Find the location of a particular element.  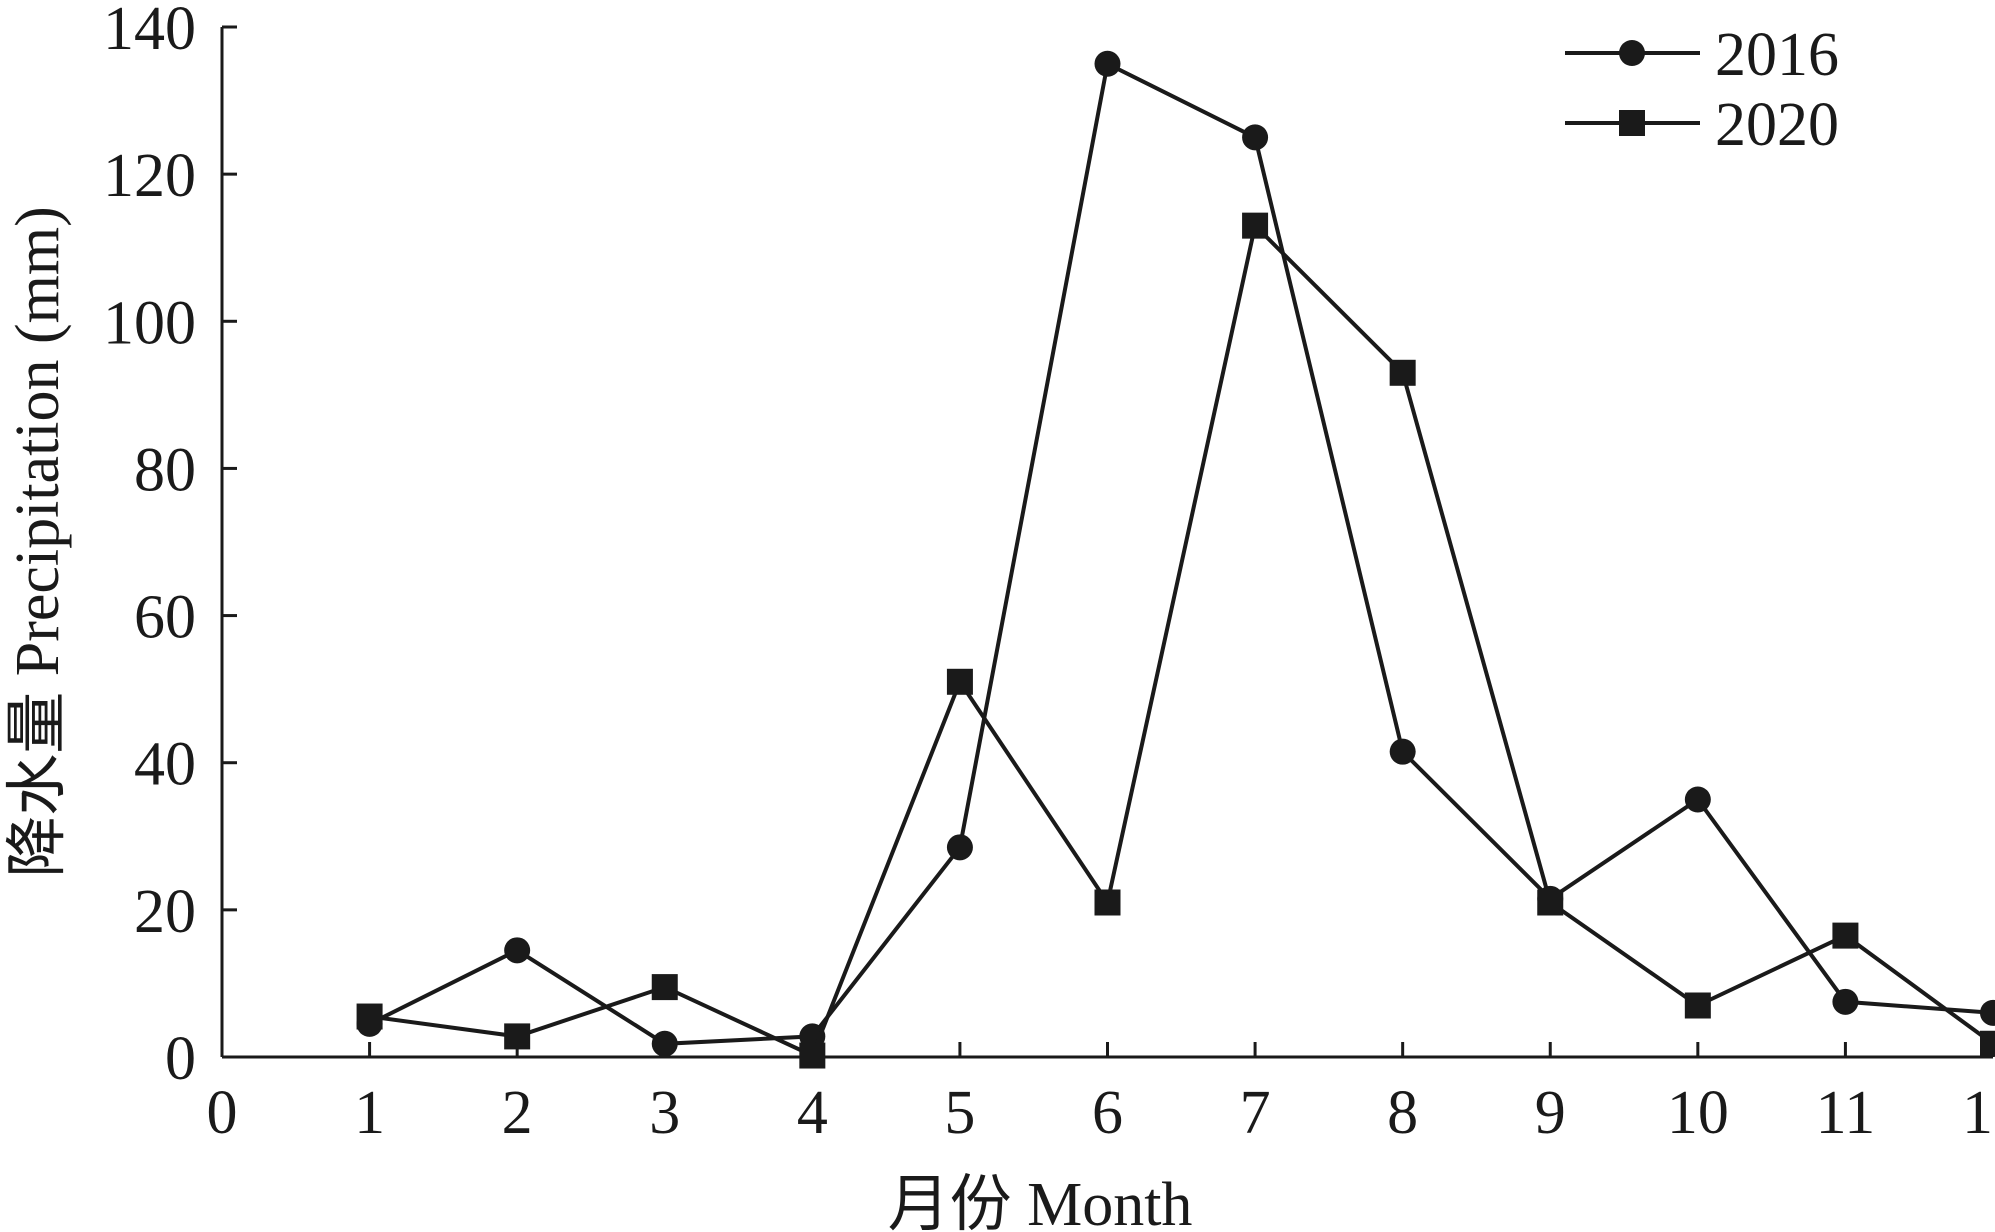

y-tick-label: 120 is located at coordinates (149, 176).